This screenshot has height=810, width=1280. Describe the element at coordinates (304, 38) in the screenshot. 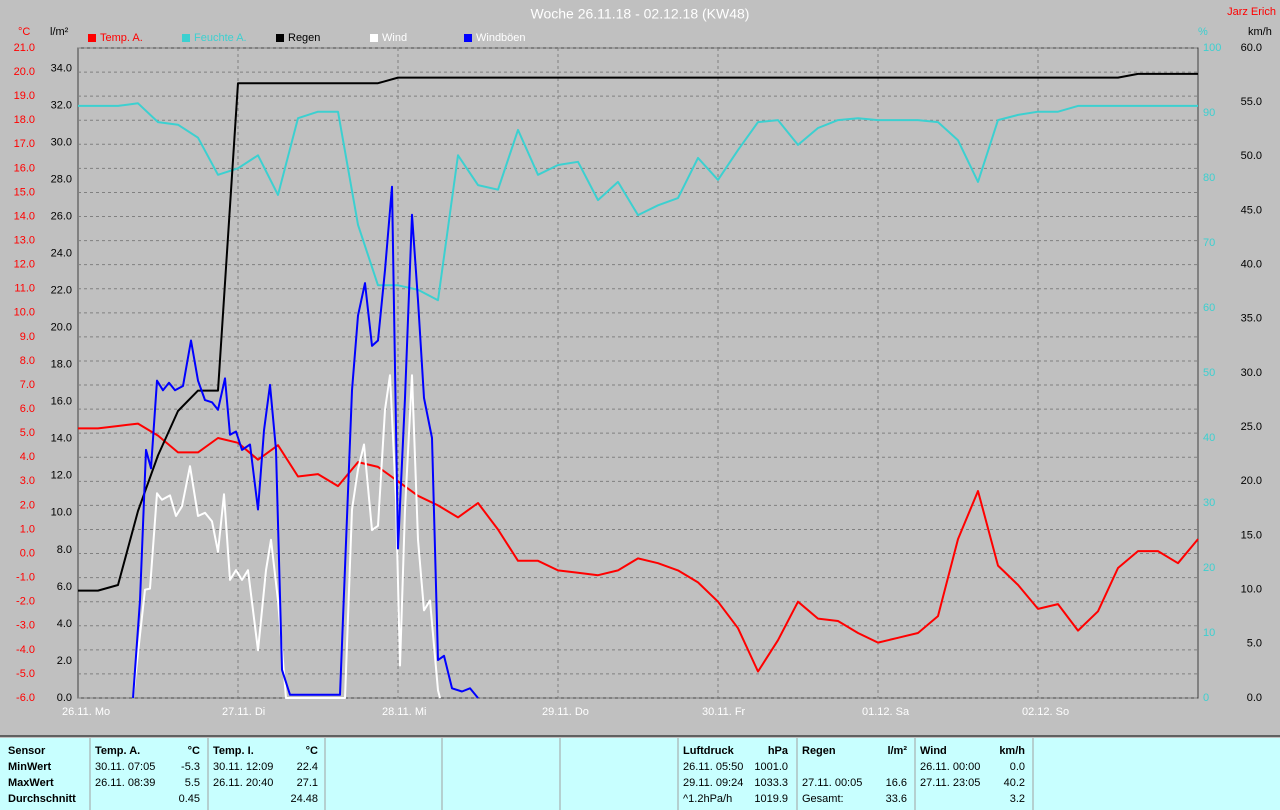

I see `legend-label: Regen` at that location.